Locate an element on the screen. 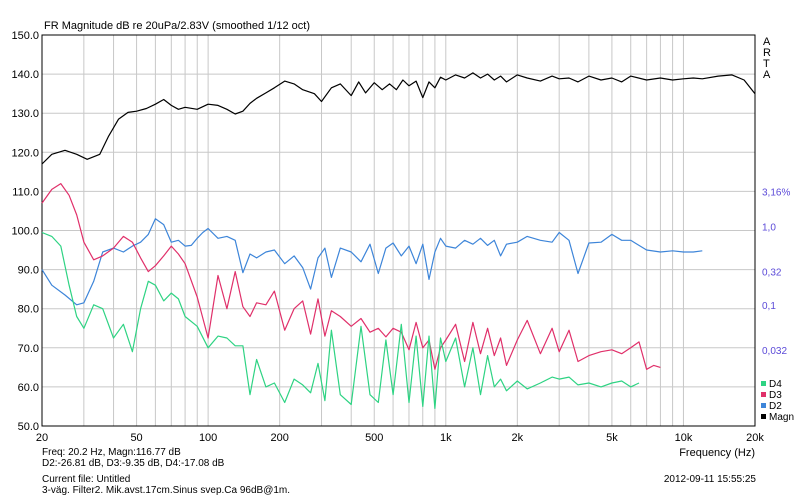 This screenshot has height=502, width=800. y-tick-label: 90.0 is located at coordinates (28, 271).